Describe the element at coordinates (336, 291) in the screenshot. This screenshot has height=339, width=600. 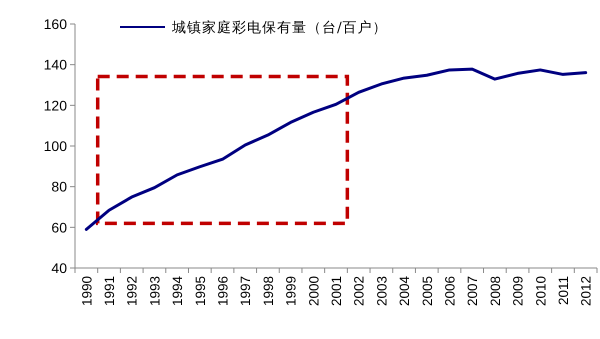
I see `x-tick-label: 2001` at that location.